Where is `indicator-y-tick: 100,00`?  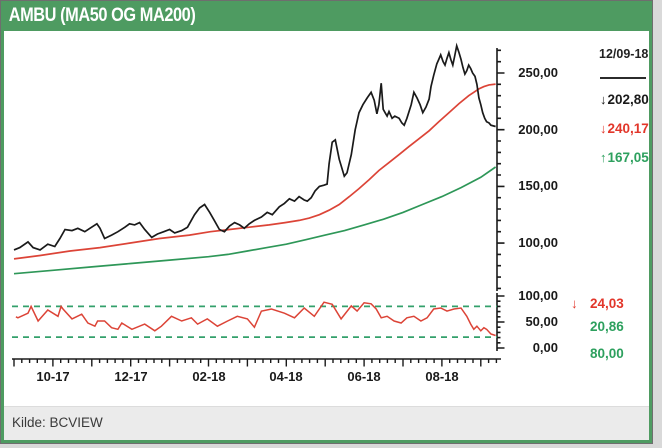
indicator-y-tick: 100,00 is located at coordinates (538, 295).